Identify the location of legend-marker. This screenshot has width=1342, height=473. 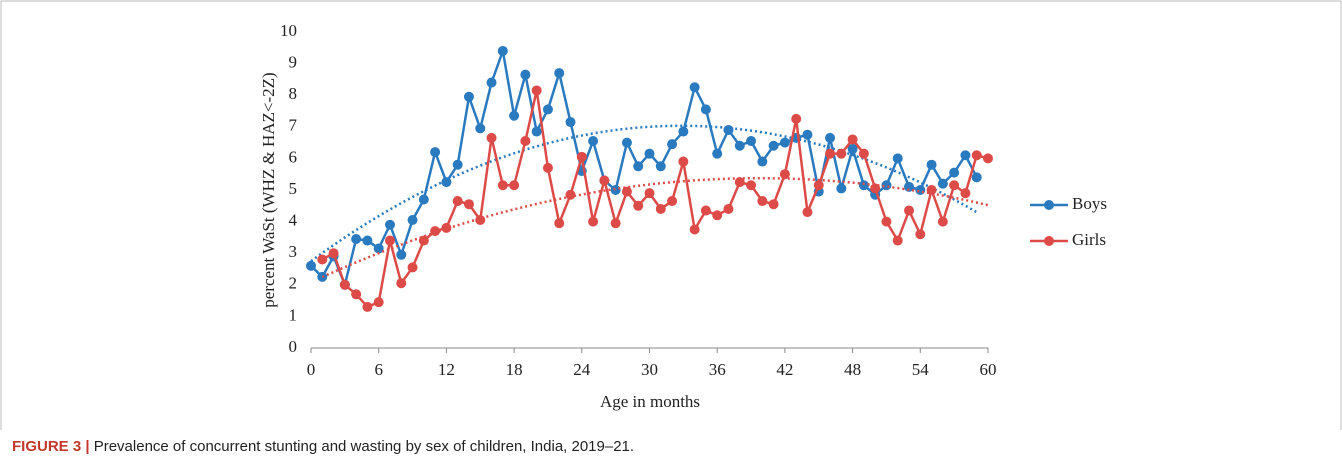
(1049, 205).